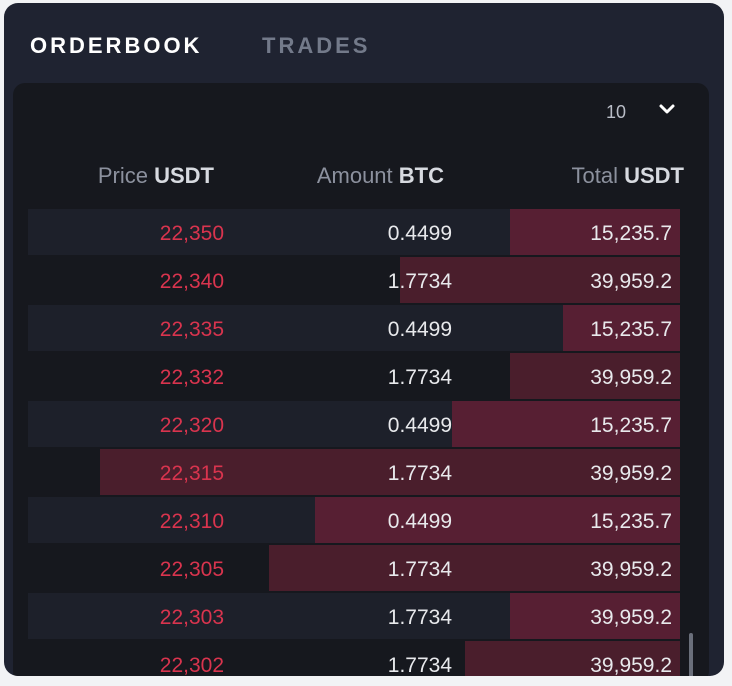  I want to click on header-price: Price USDT, so click(155, 175).